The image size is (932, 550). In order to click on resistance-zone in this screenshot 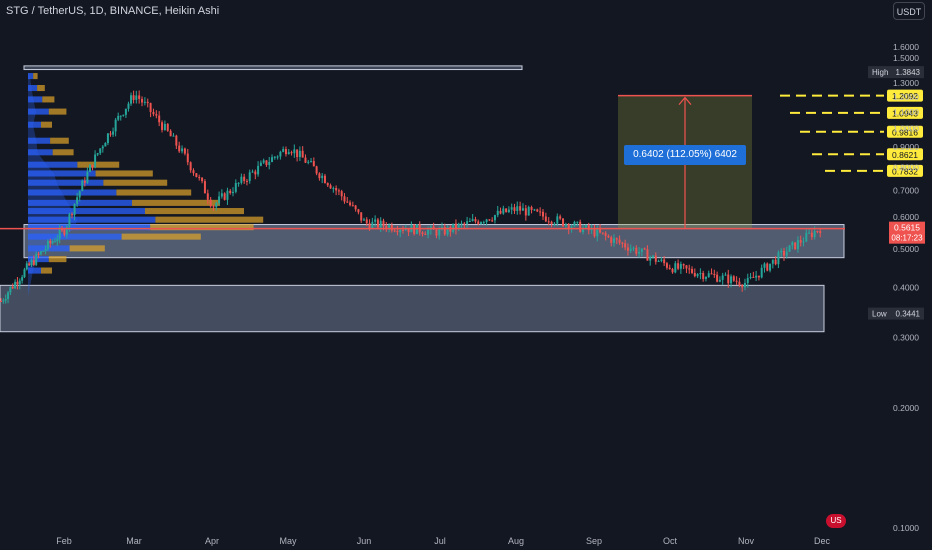, I will do `click(273, 68)`.